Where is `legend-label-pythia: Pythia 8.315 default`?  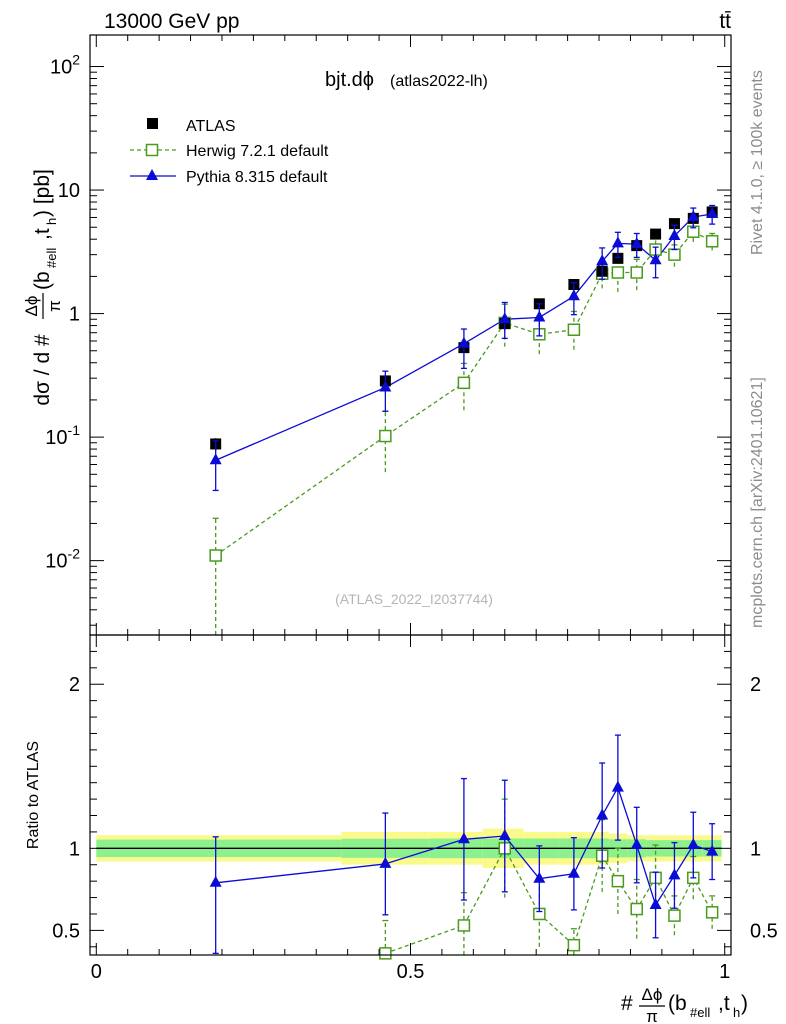
legend-label-pythia: Pythia 8.315 default is located at coordinates (257, 177).